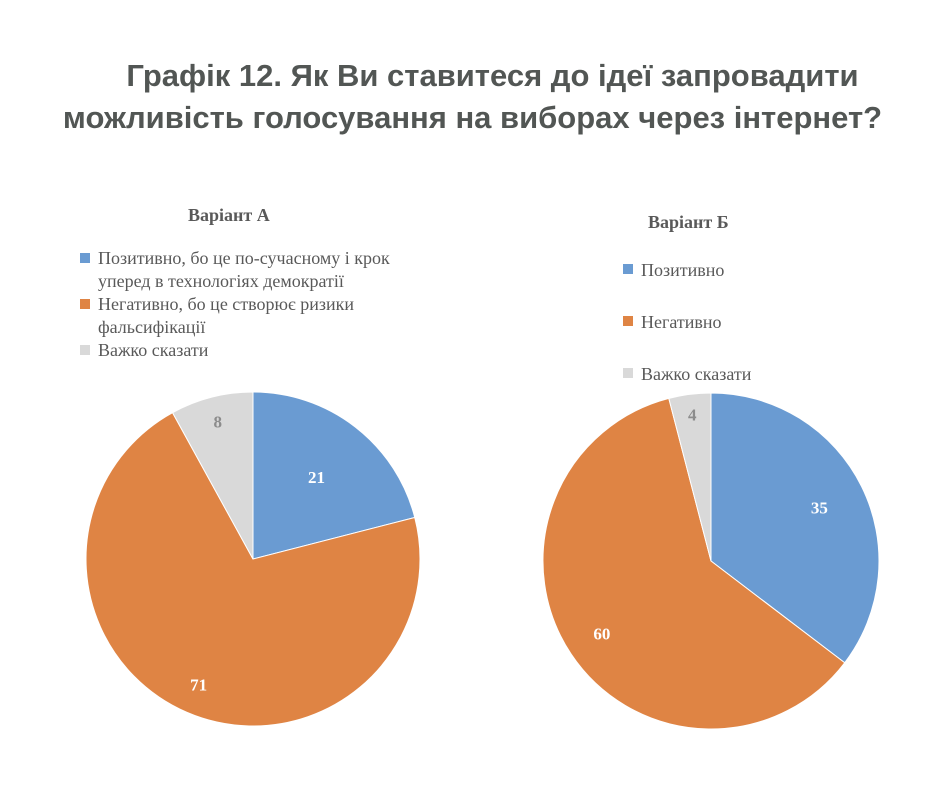  What do you see at coordinates (229, 215) in the screenshot?
I see `pie-a-title: Варіант А` at bounding box center [229, 215].